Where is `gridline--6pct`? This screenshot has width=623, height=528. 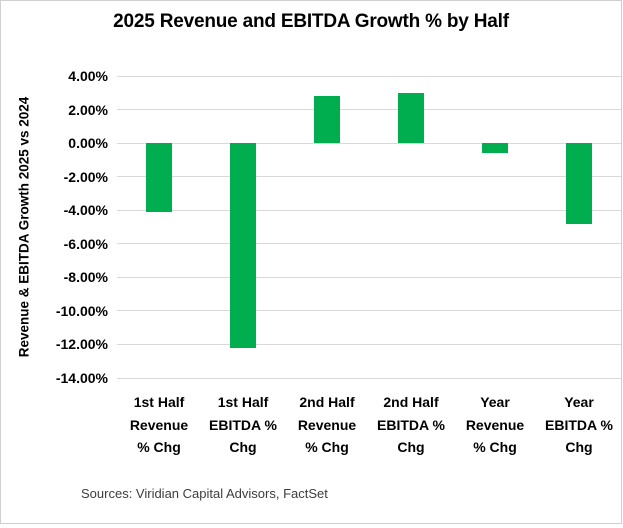
gridline--6pct is located at coordinates (369, 244).